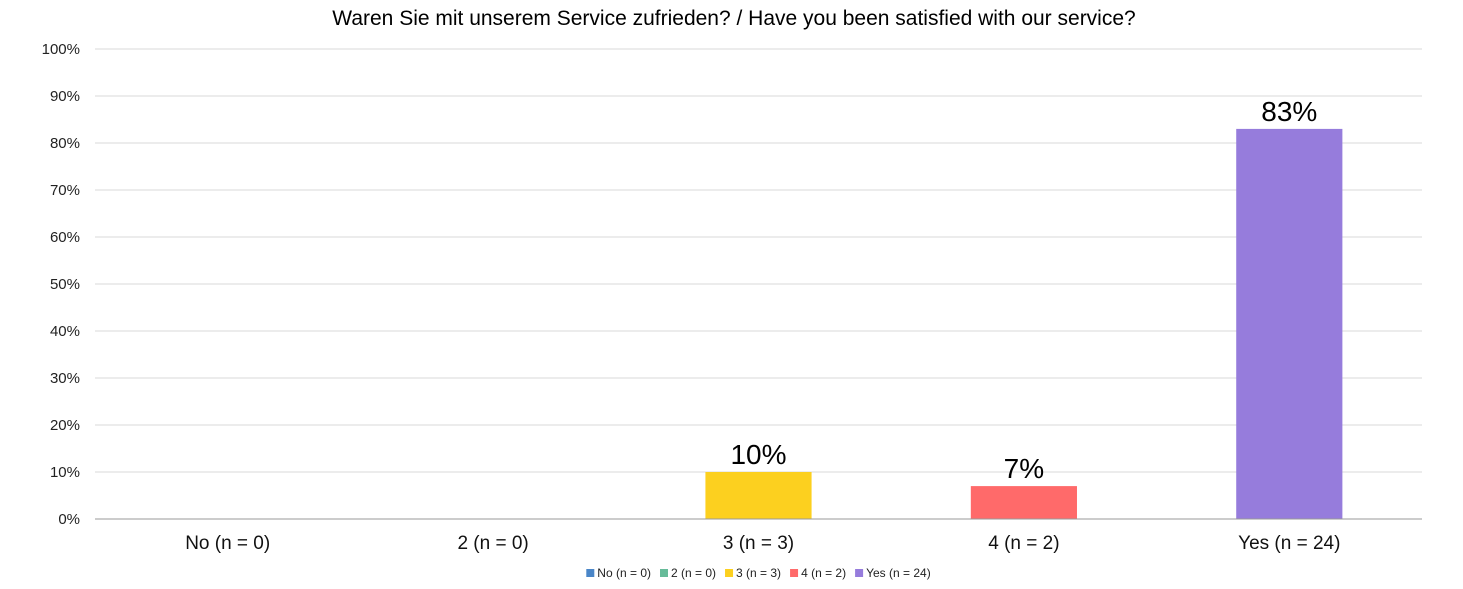 This screenshot has height=589, width=1463. What do you see at coordinates (758, 454) in the screenshot?
I see `data-label: 10%` at bounding box center [758, 454].